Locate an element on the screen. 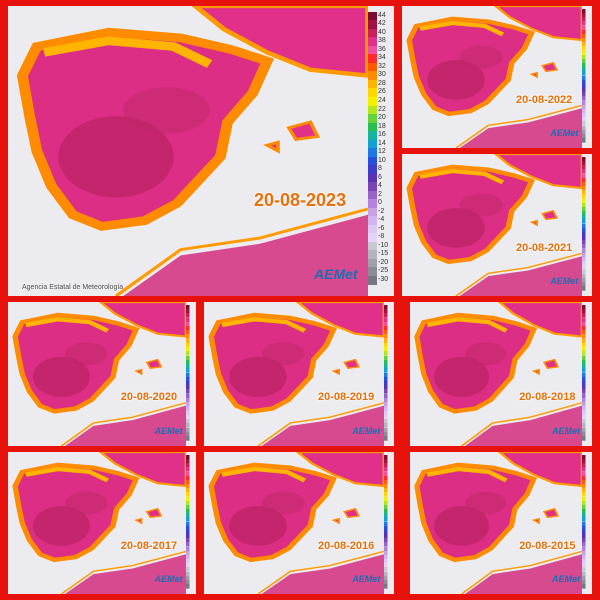  map-date: 20-08-2016 is located at coordinates (346, 546).